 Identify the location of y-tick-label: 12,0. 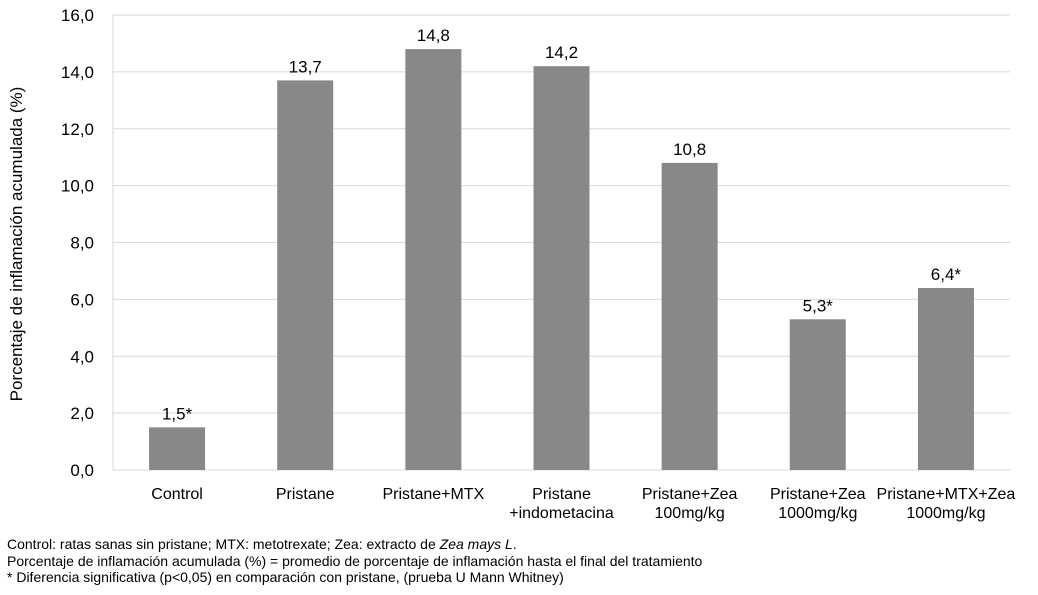
(77, 129).